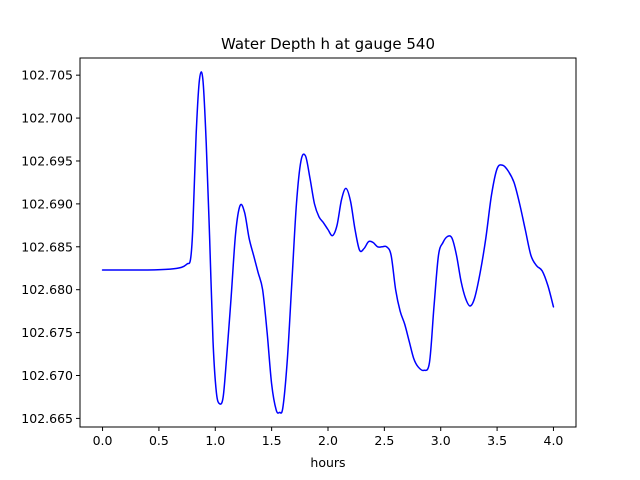 This screenshot has height=480, width=640. What do you see at coordinates (441, 440) in the screenshot?
I see `x-tick-label: 3.0` at bounding box center [441, 440].